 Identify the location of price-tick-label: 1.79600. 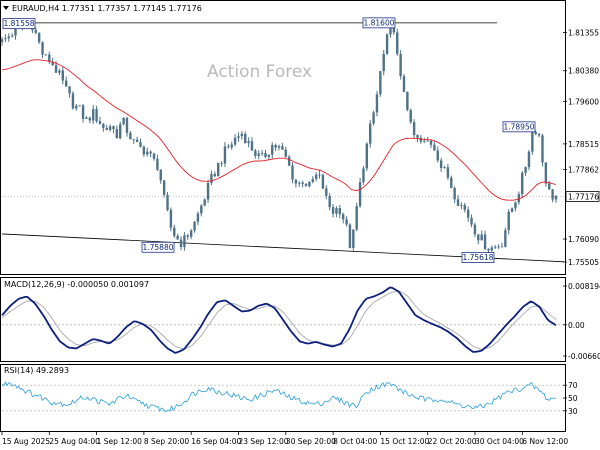
(583, 101).